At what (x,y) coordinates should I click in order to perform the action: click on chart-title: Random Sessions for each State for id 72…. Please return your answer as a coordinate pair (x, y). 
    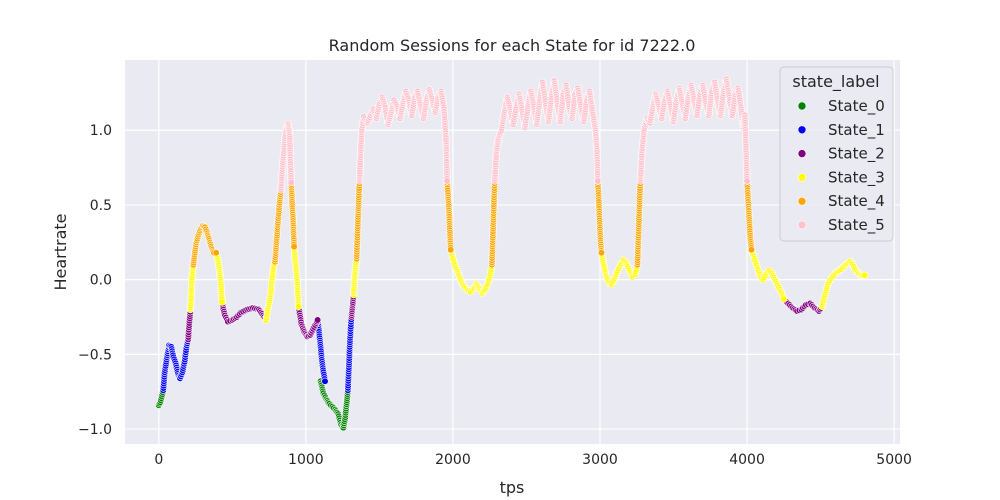
    Looking at the image, I should click on (512, 45).